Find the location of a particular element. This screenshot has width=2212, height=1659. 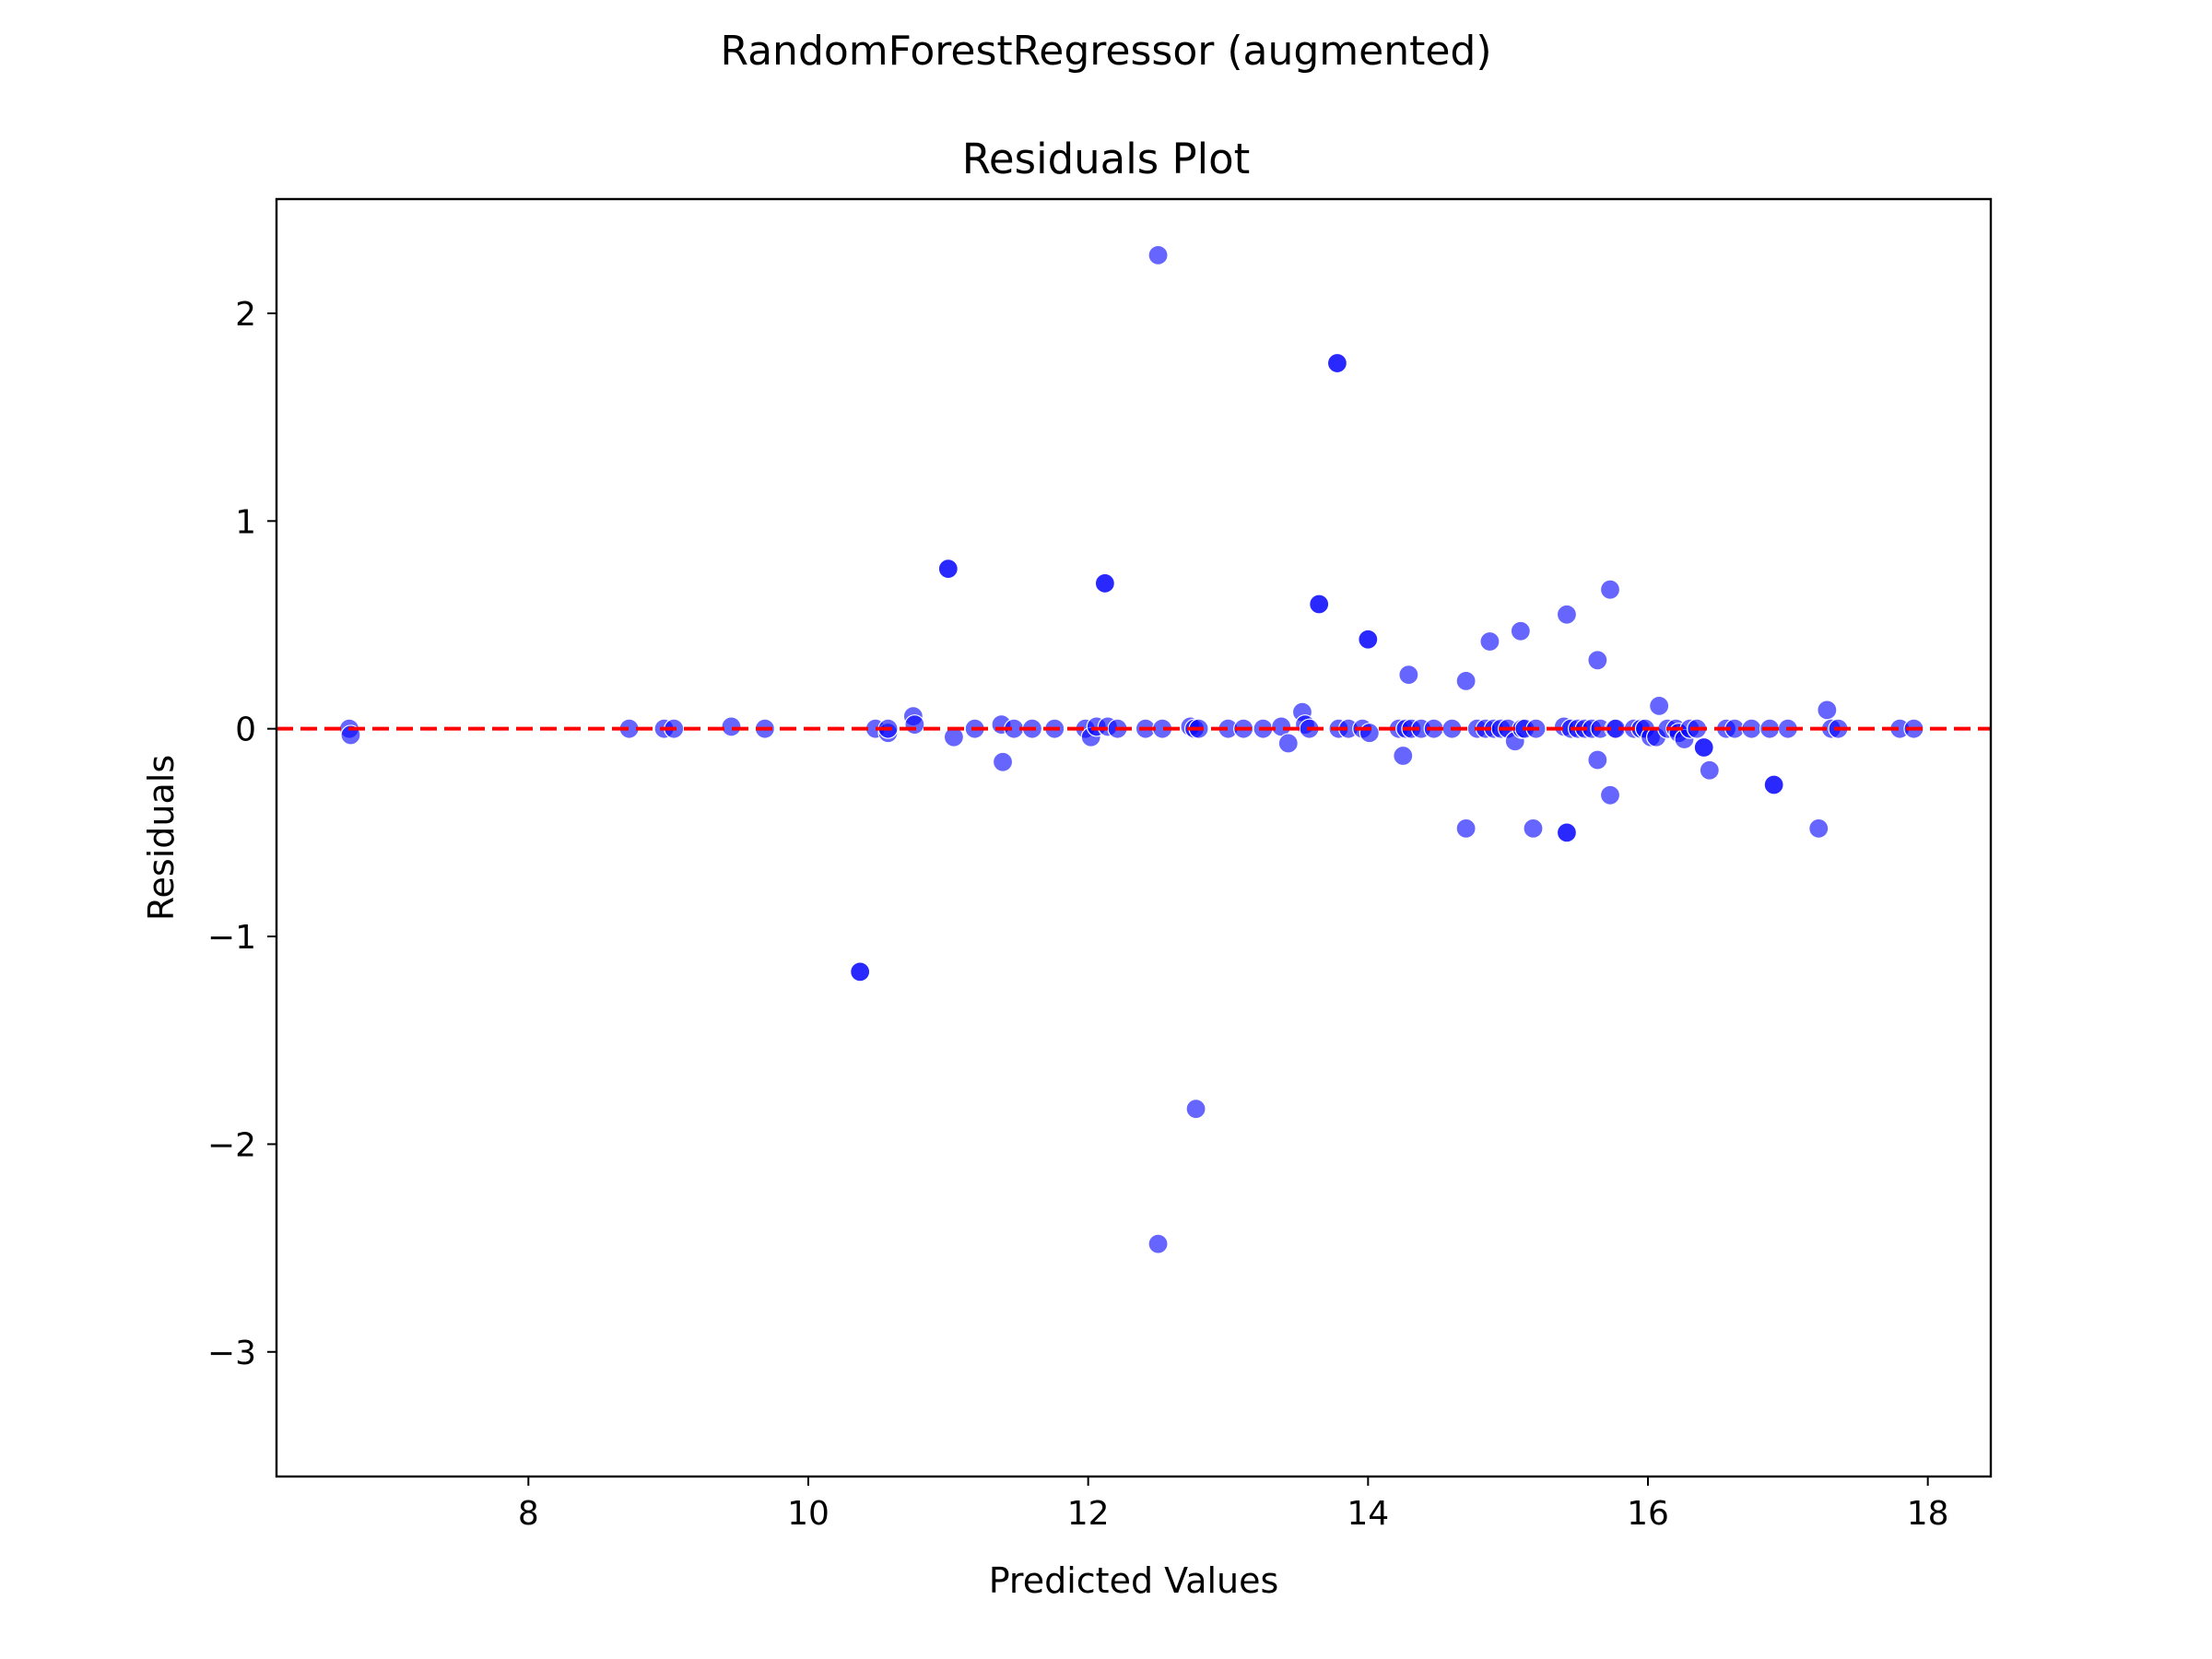

x-tick-label: 10 is located at coordinates (808, 1514).